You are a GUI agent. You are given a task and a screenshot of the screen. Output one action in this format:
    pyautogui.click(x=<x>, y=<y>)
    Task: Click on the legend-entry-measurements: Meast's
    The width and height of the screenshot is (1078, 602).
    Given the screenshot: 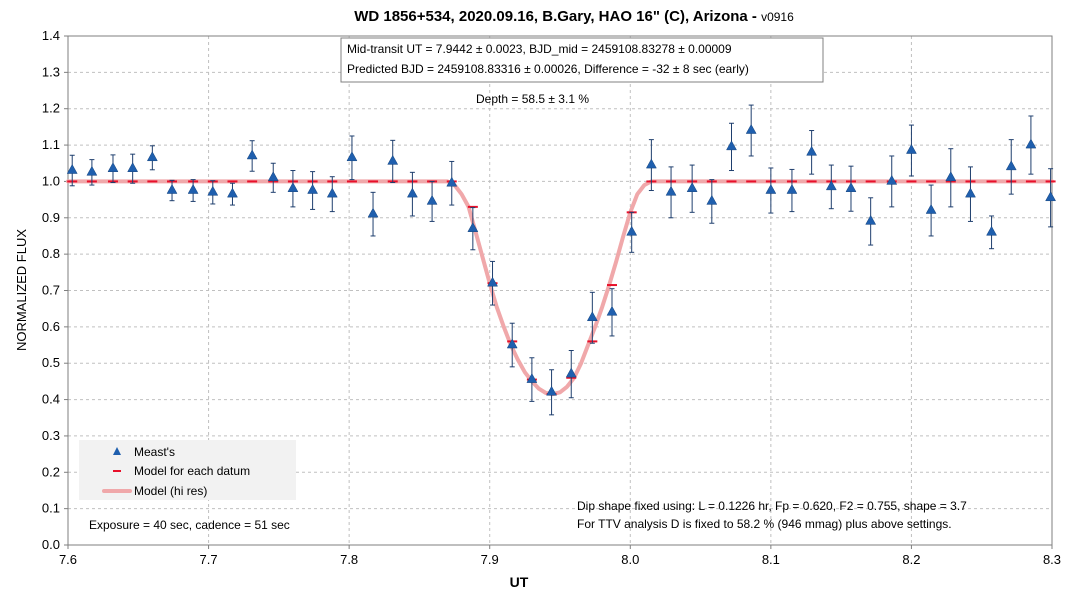 What is the action you would take?
    pyautogui.click(x=154, y=452)
    